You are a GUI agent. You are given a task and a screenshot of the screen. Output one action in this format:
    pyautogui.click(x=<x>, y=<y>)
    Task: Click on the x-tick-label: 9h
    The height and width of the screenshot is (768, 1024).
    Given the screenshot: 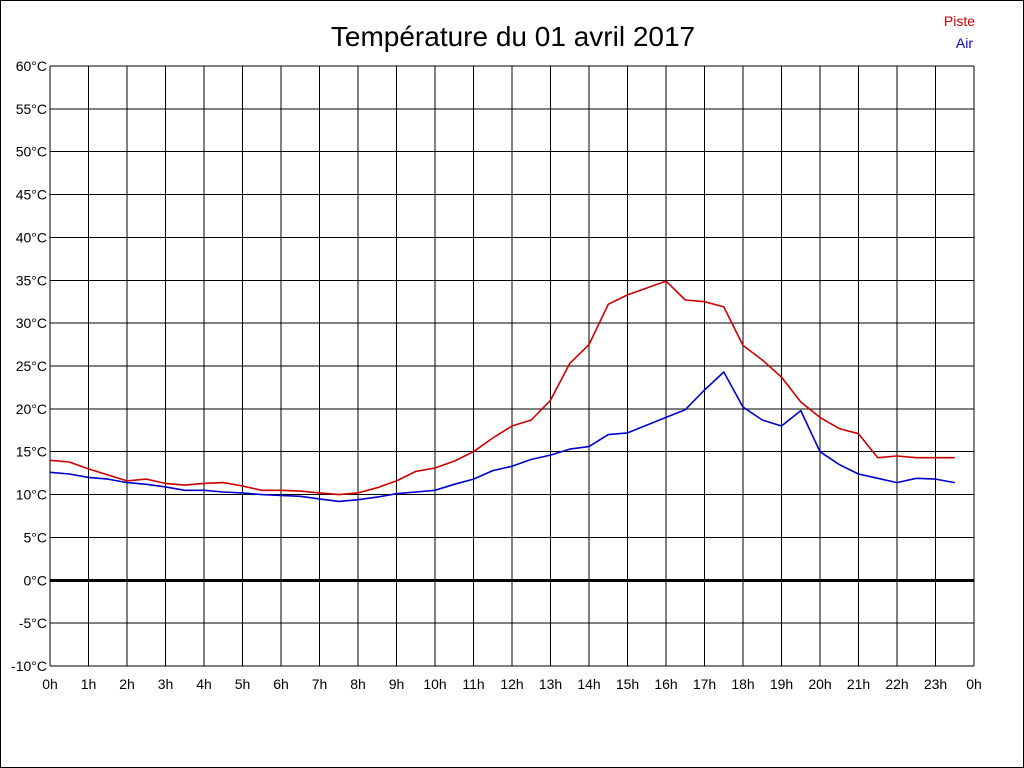 What is the action you would take?
    pyautogui.click(x=397, y=684)
    